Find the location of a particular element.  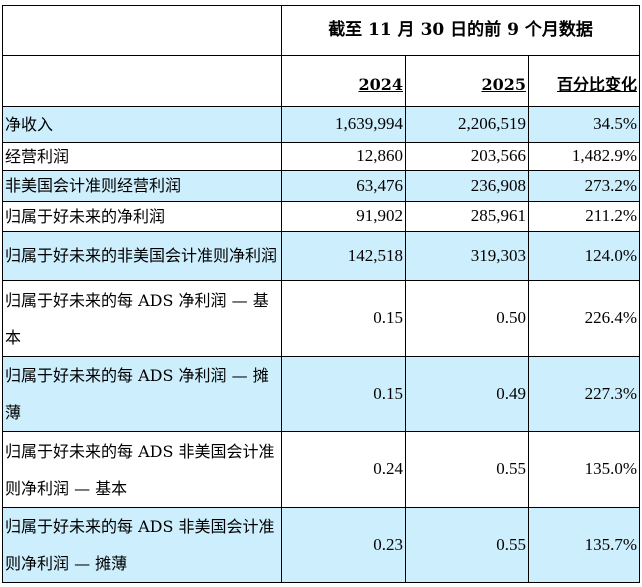

row-label: 净收入 is located at coordinates (142, 124).